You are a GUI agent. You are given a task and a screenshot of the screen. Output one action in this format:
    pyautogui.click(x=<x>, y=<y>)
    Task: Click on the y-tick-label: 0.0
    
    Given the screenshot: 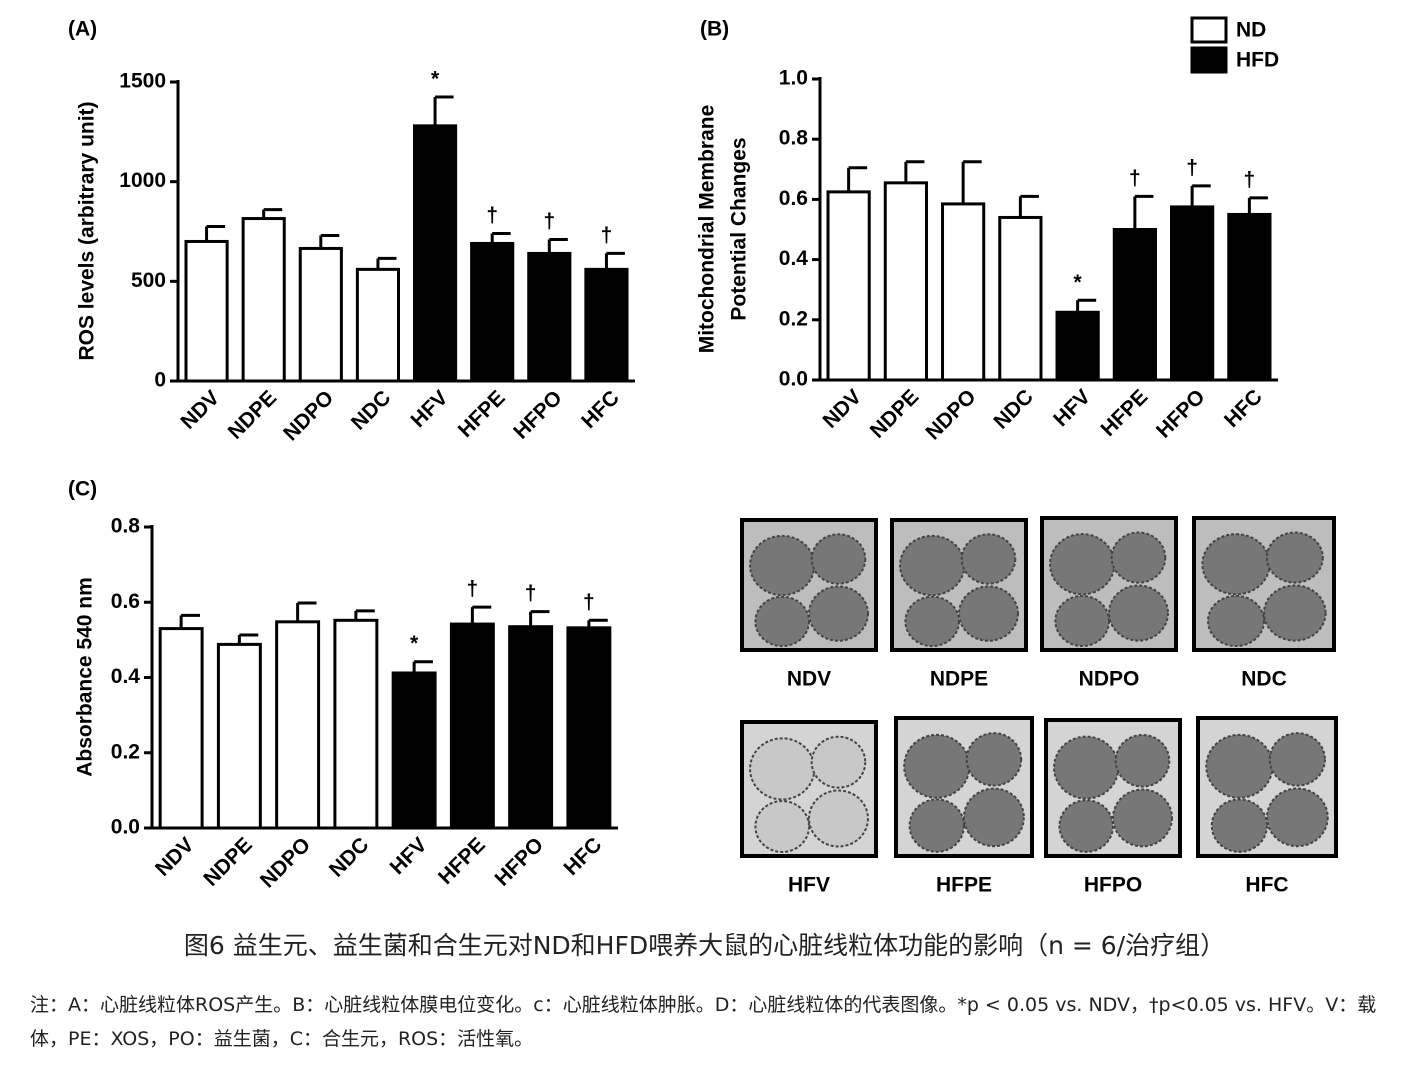 What is the action you would take?
    pyautogui.click(x=793, y=379)
    